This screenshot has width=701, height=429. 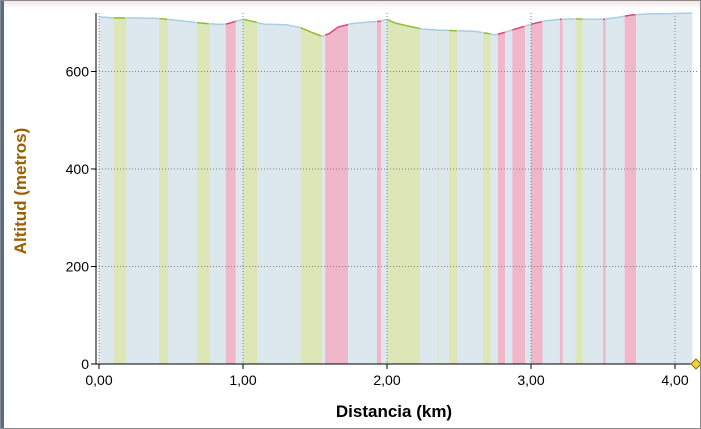 I want to click on y-tick-label: 200, so click(x=78, y=267).